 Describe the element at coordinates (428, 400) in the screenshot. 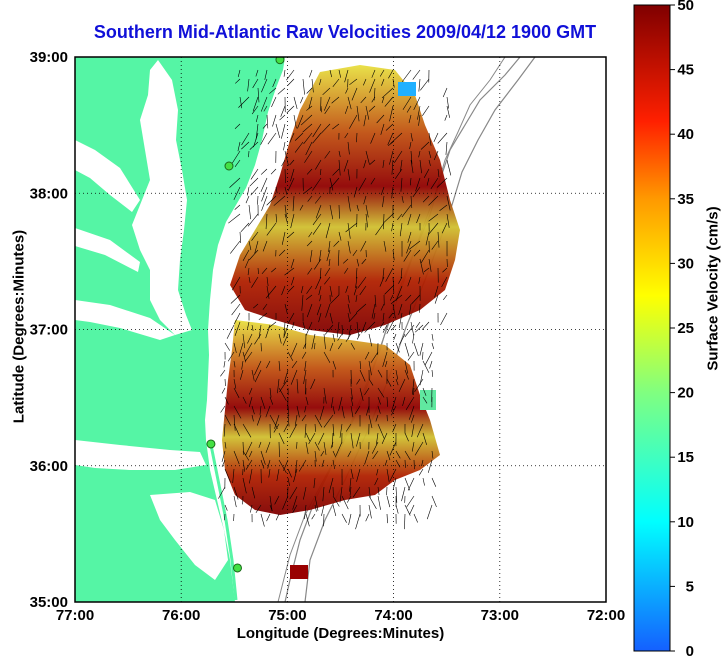

I see `velocity-cell-south-green` at that location.